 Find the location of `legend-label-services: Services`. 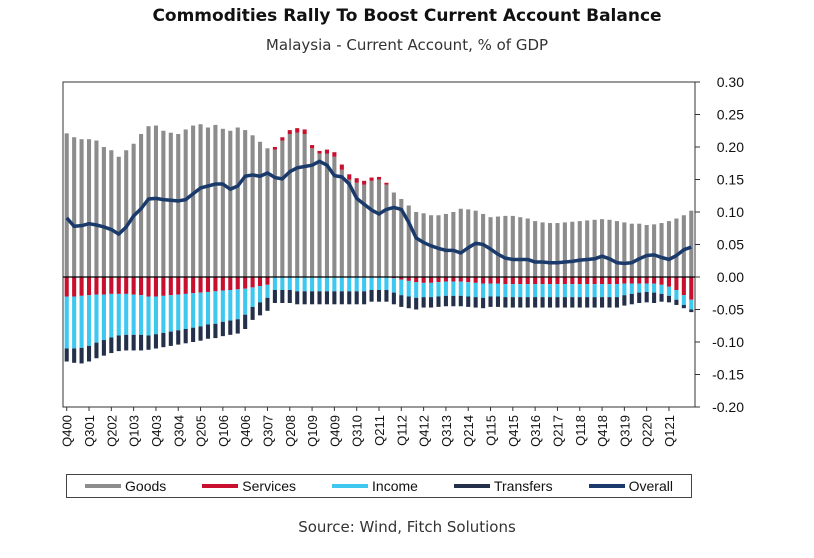

legend-label-services: Services is located at coordinates (269, 486).